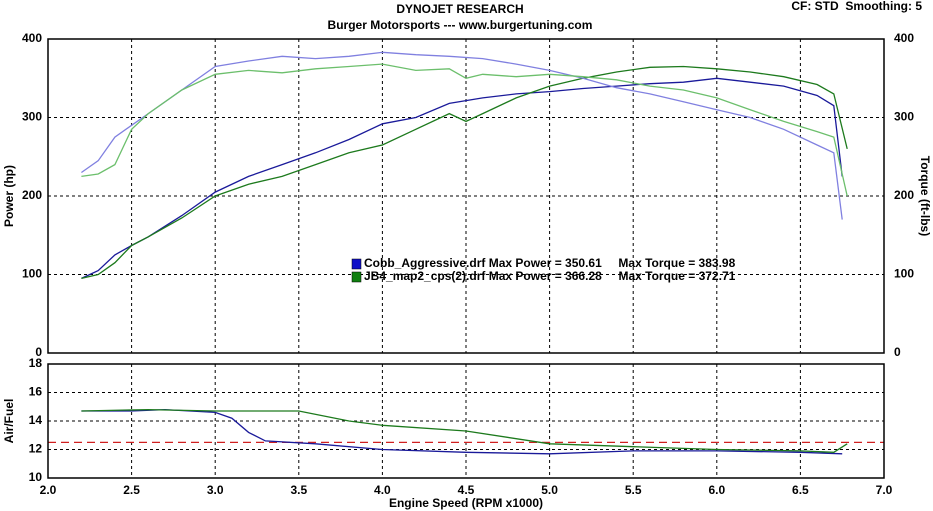 The image size is (933, 511). What do you see at coordinates (32, 195) in the screenshot?
I see `y-tick-label: 200` at bounding box center [32, 195].